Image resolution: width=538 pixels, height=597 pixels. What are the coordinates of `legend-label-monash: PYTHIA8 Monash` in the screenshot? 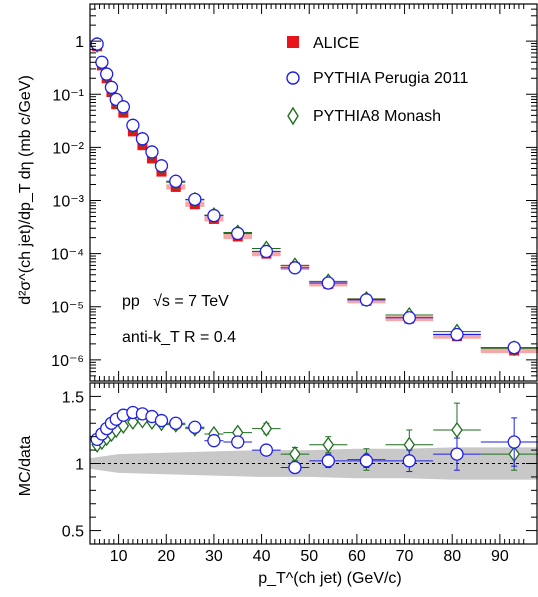 It's located at (377, 116).